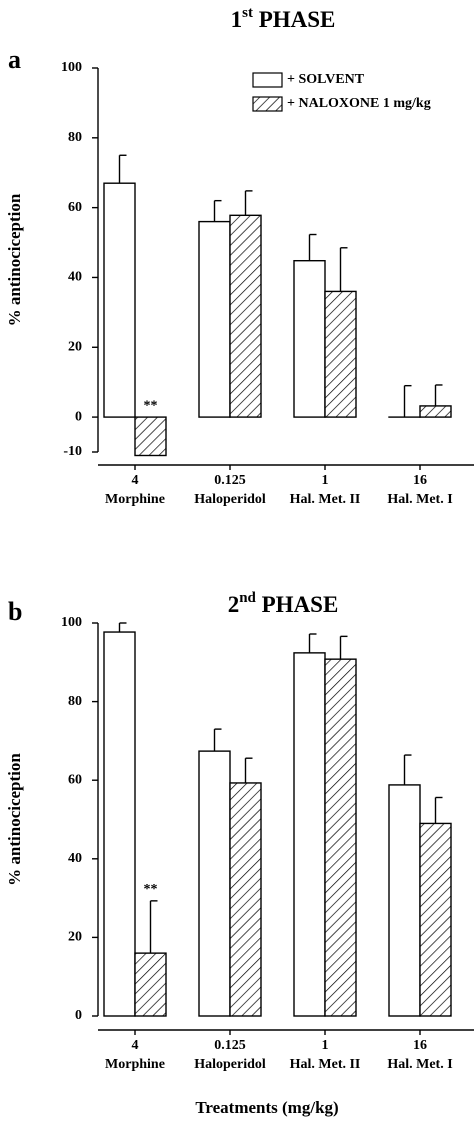  What do you see at coordinates (283, 603) in the screenshot?
I see `chart-title: 2nd PHASE` at bounding box center [283, 603].